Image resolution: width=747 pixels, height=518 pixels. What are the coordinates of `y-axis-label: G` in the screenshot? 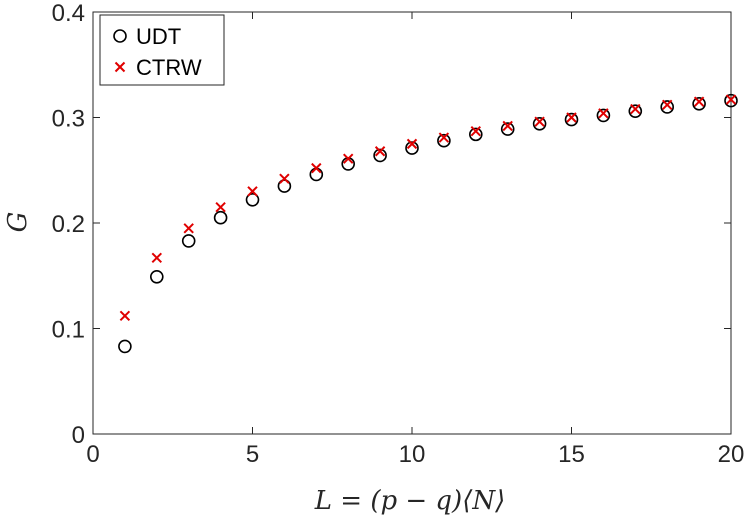 It's located at (18, 222).